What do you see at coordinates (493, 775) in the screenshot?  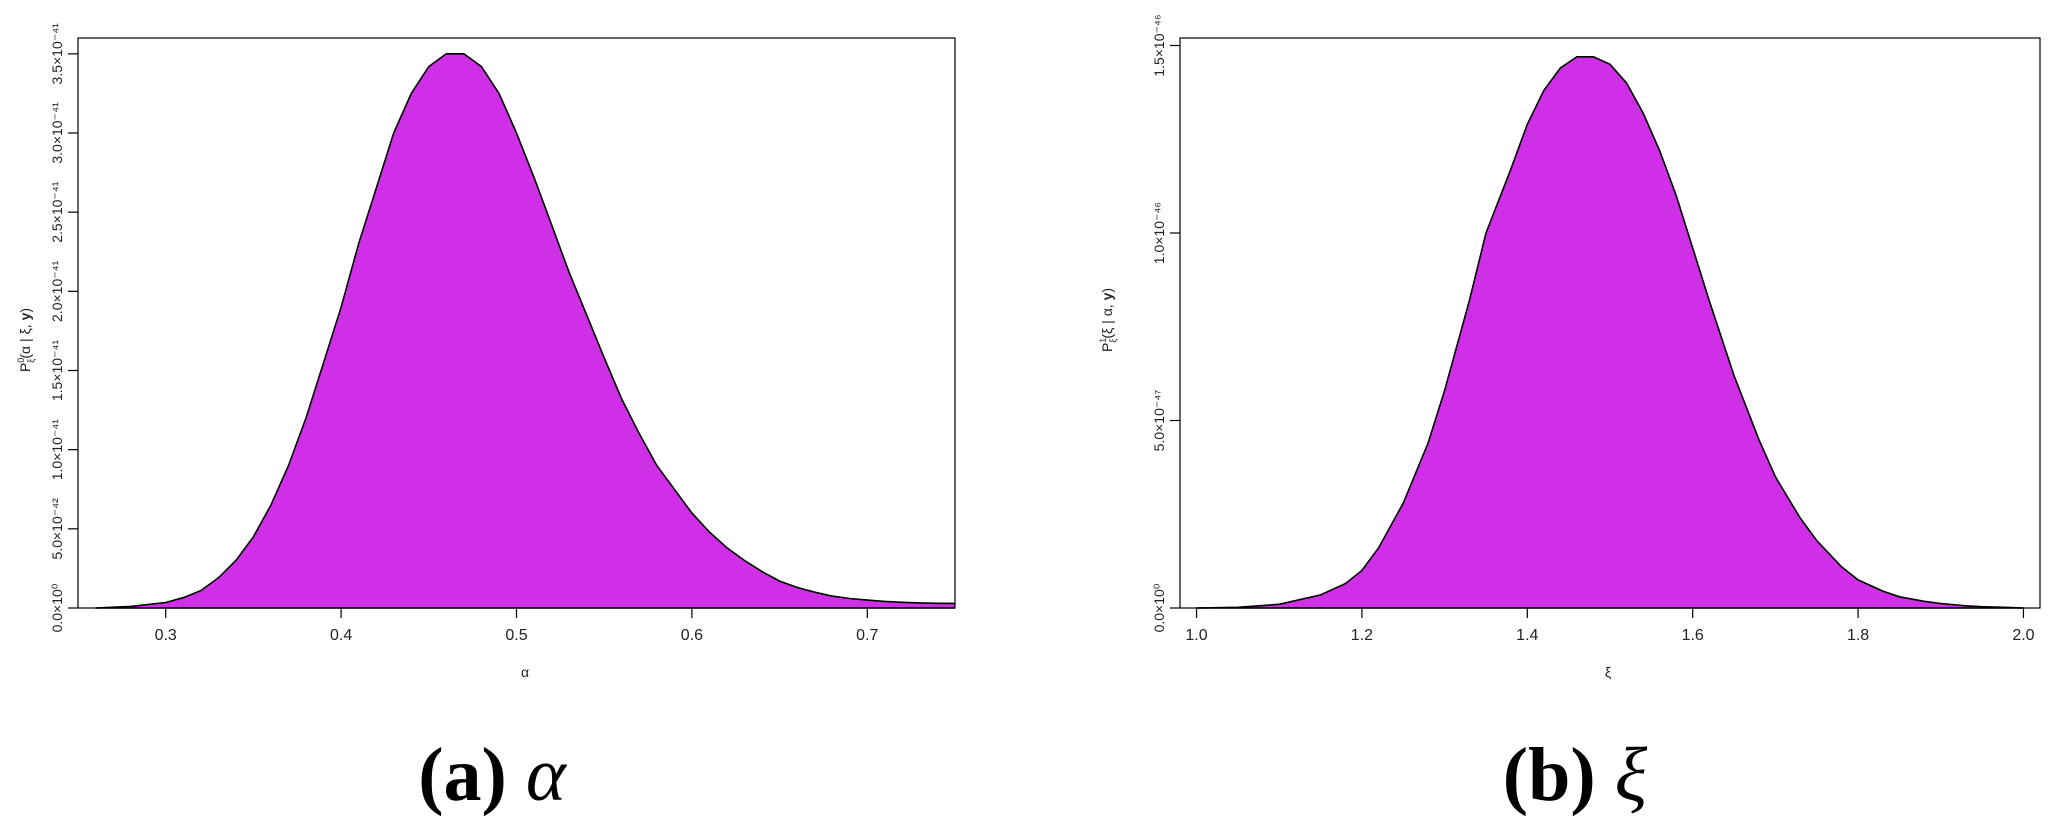 I see `panel-a-caption: (a) α` at bounding box center [493, 775].